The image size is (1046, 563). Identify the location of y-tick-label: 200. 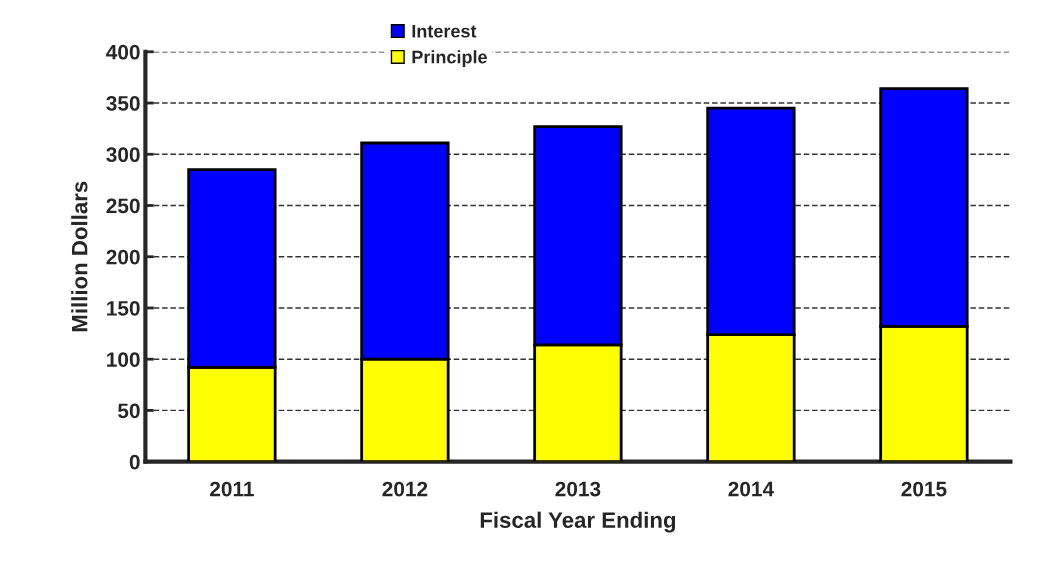
(123, 257).